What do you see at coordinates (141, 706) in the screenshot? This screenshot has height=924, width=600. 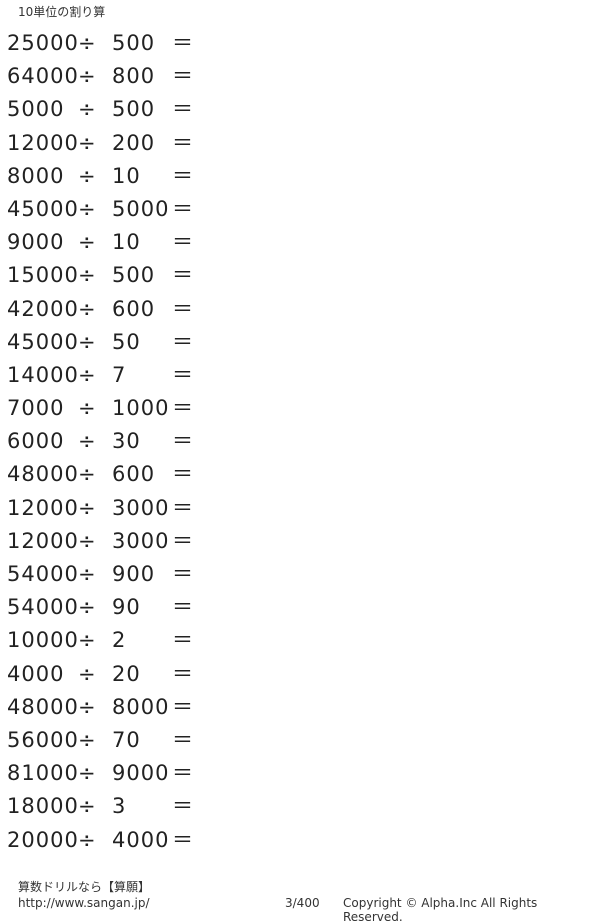 I see `divisor: 8000` at bounding box center [141, 706].